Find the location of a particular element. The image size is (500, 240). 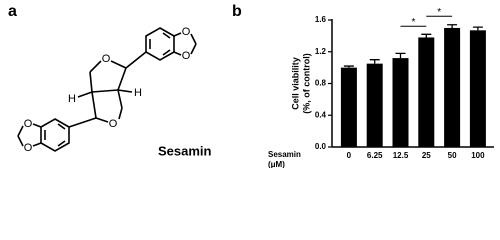

x-axis-label: Sesamin is located at coordinates (284, 154).